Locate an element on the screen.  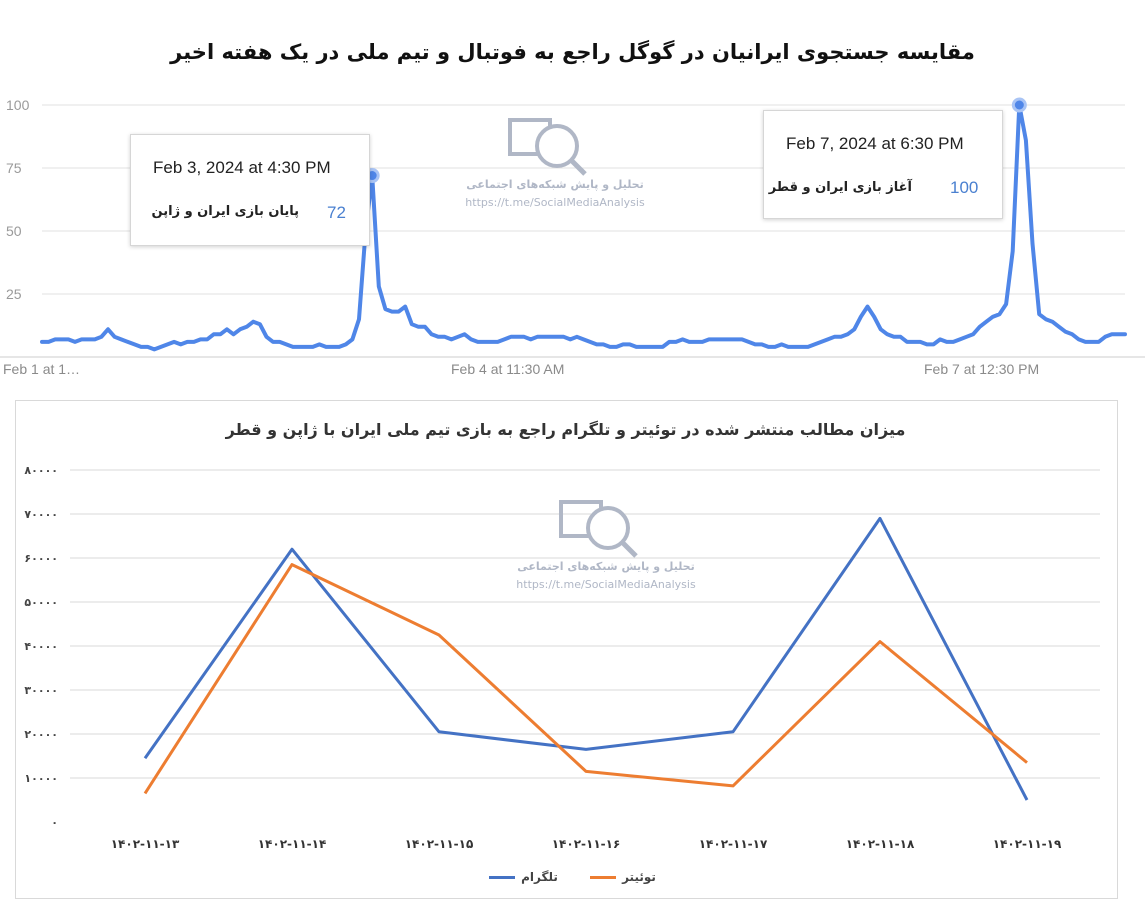
legend-swatch-twitter is located at coordinates (603, 877).